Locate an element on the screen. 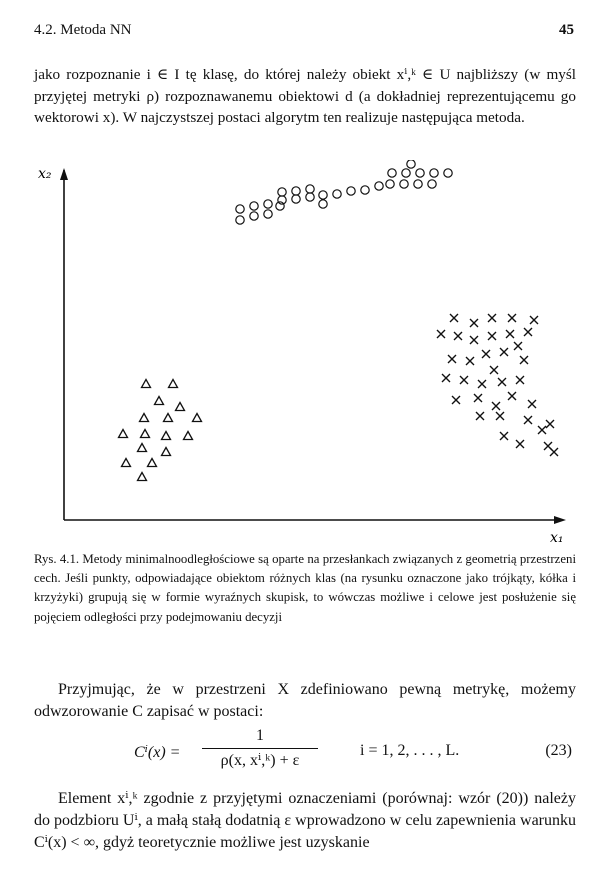  fraction-bar is located at coordinates (260, 748).